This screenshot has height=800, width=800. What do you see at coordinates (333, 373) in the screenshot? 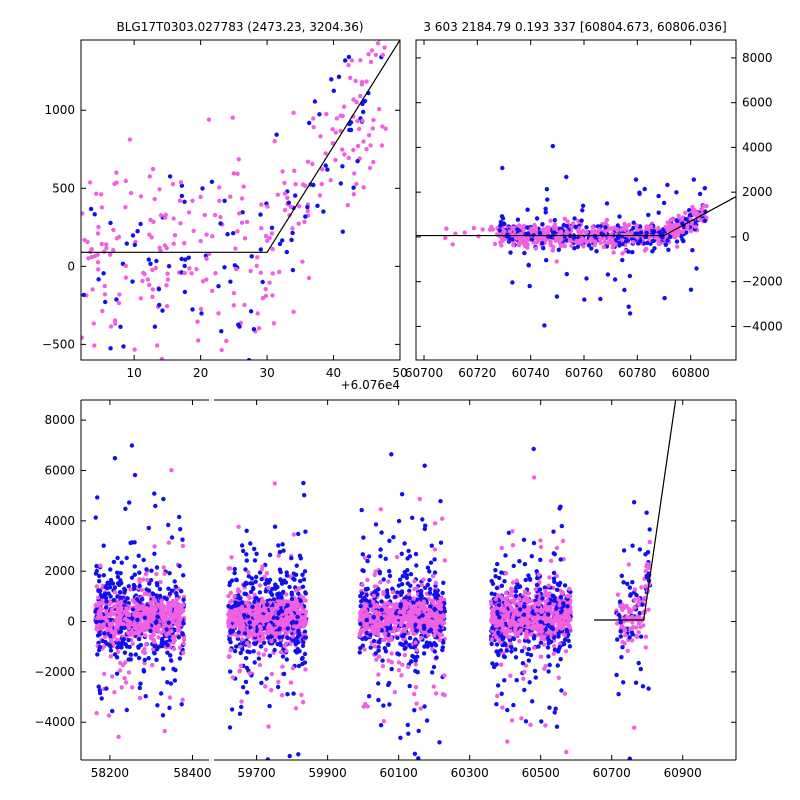
I see `x-tick-label: 40` at bounding box center [333, 373].